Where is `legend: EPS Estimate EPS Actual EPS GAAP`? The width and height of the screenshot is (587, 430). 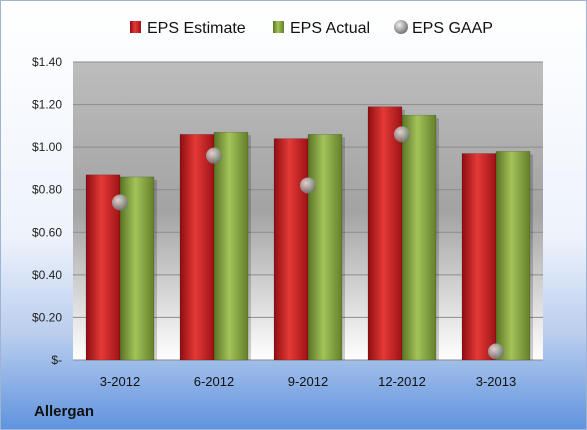
legend: EPS Estimate EPS Actual EPS GAAP is located at coordinates (311, 28).